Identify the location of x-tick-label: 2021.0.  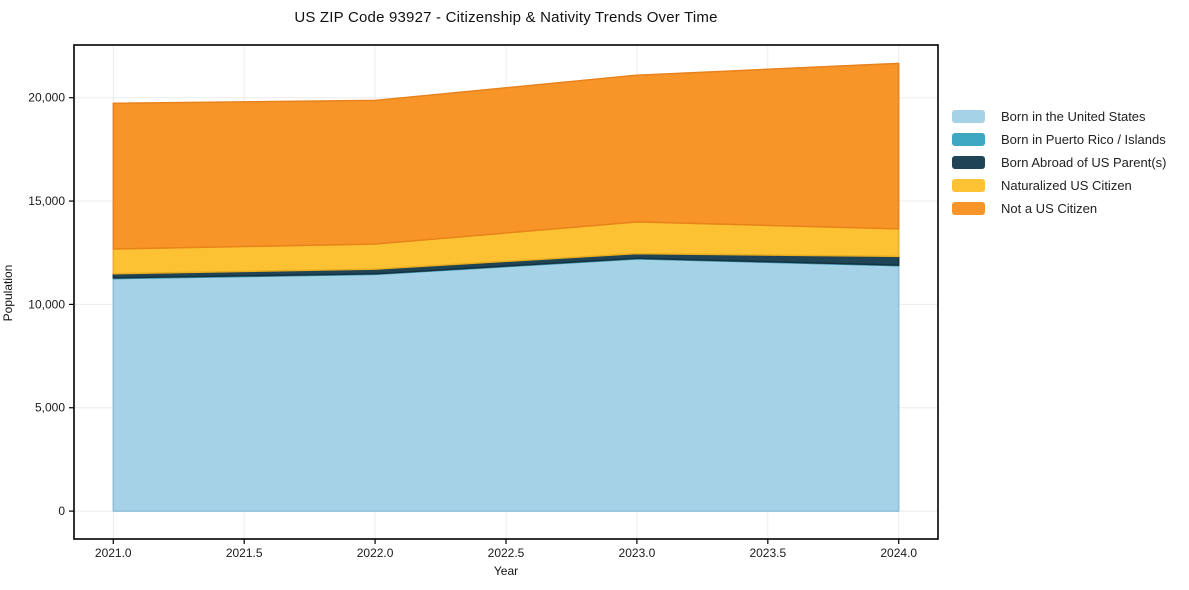
(113, 553).